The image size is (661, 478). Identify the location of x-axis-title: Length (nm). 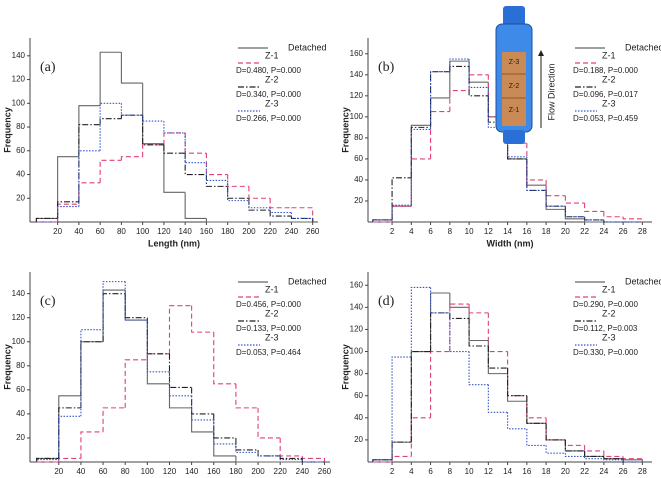
(174, 243).